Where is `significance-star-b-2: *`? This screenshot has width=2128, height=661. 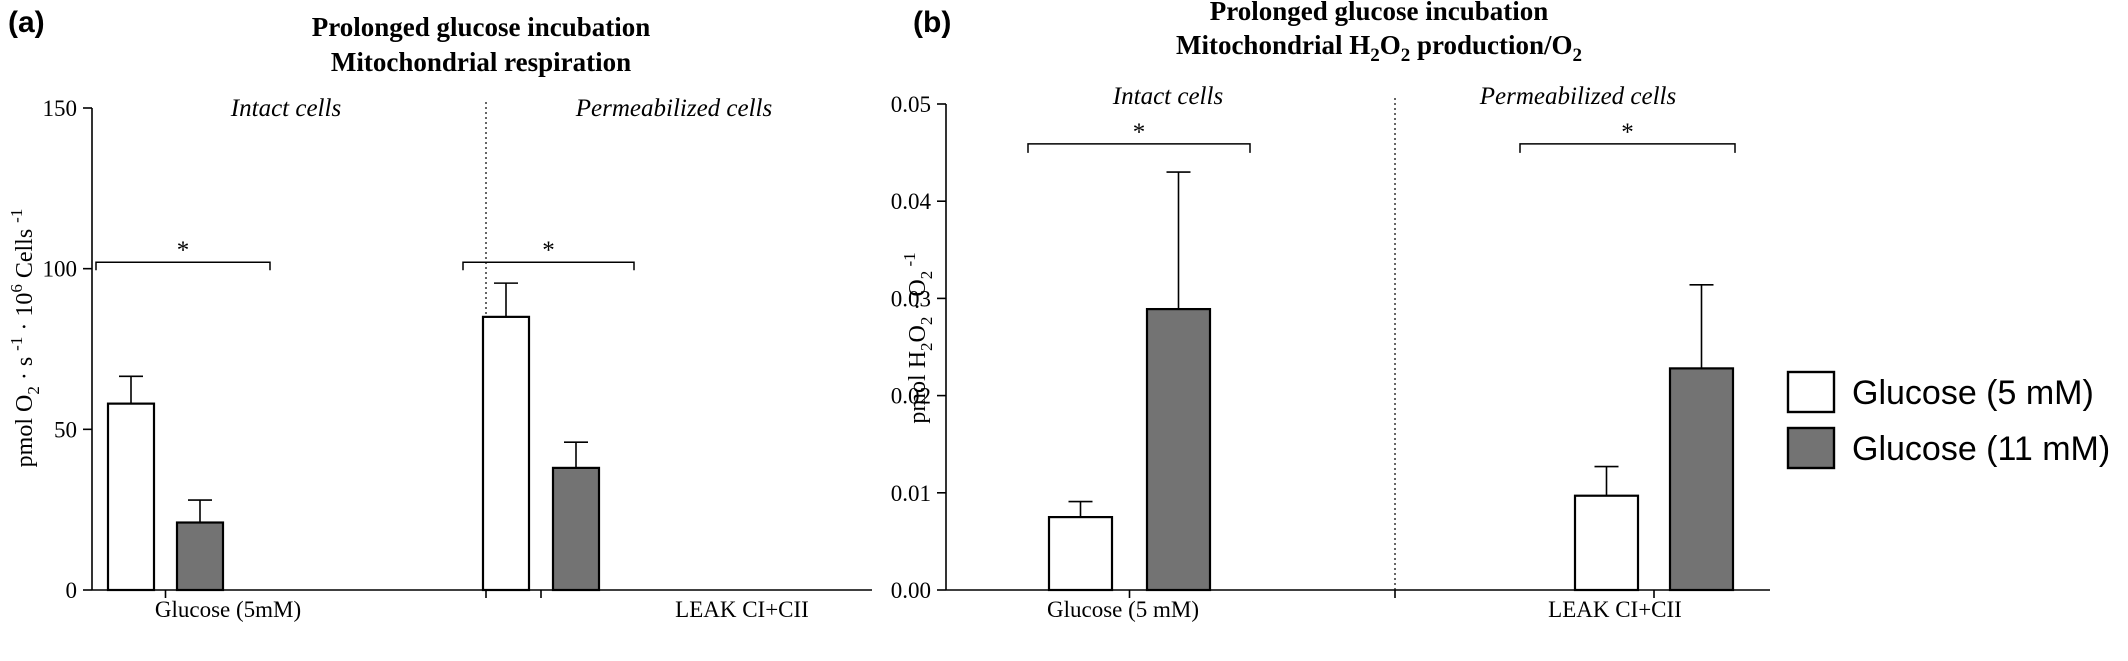 significance-star-b-2: * is located at coordinates (1627, 132).